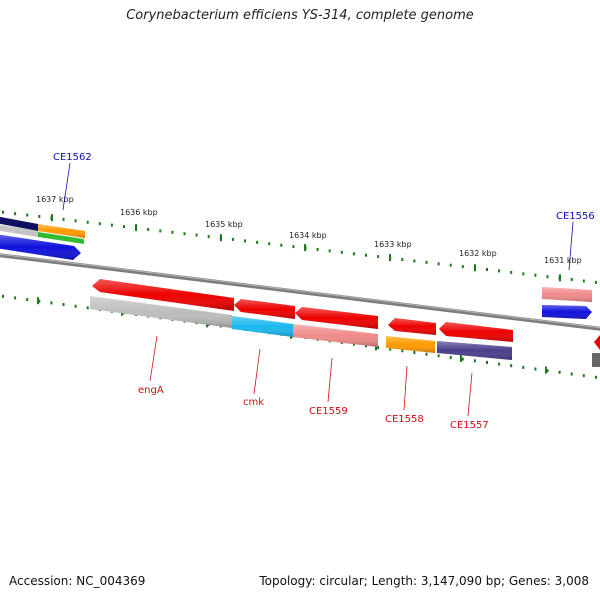 This screenshot has height=604, width=600. What do you see at coordinates (563, 260) in the screenshot?
I see `tick-label-1631: 1631 kbp` at bounding box center [563, 260].